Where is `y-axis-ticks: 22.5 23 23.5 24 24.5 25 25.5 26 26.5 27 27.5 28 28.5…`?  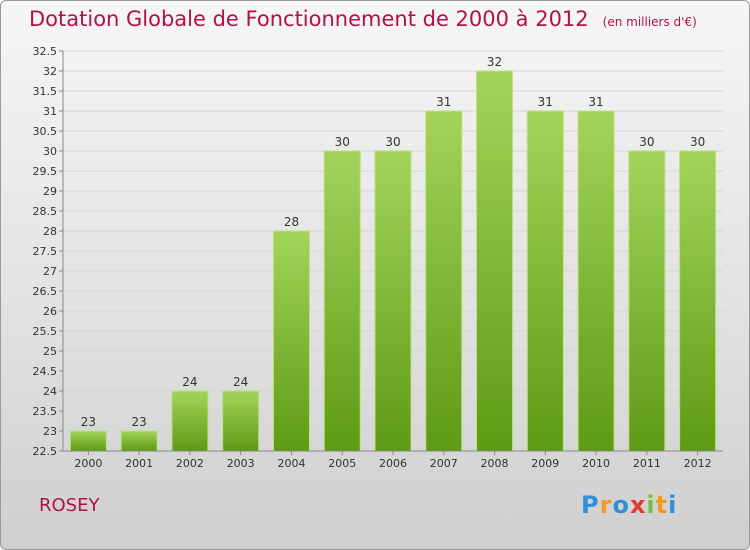
y-axis-ticks: 22.5 23 23.5 24 24.5 25 25.5 26 26.5 27 27.5 28 28.5… is located at coordinates (48, 251).